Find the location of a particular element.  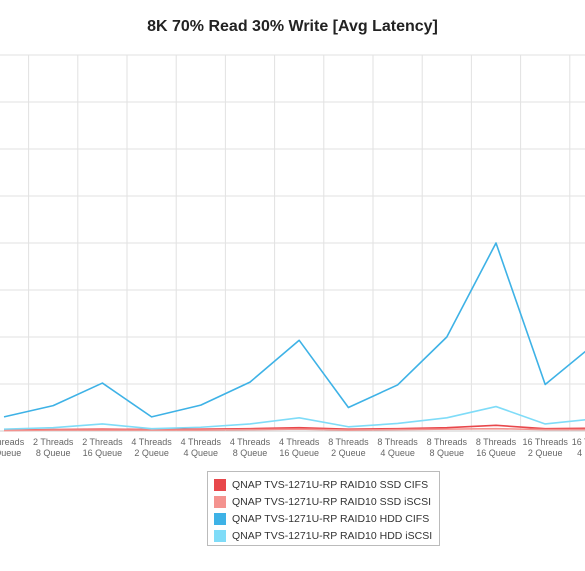

x-tick-label: 16 Threads 2 Queue is located at coordinates (546, 447).